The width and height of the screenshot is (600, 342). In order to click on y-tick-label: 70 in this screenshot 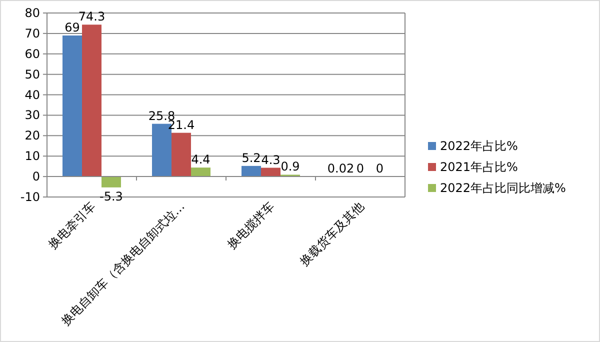, I will do `click(32, 33)`.